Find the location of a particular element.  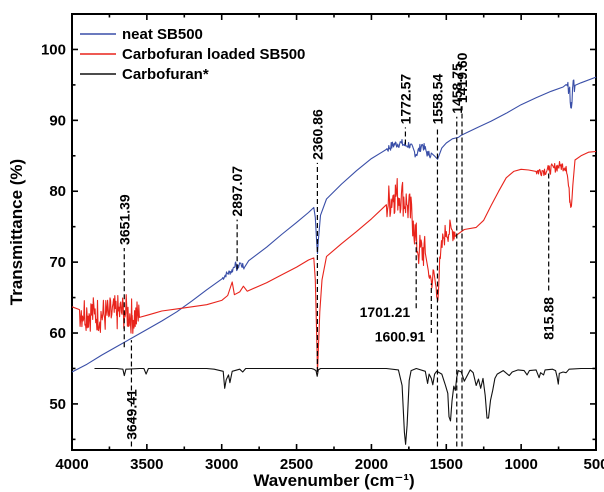

y-tick-label: 80 is located at coordinates (57, 191).